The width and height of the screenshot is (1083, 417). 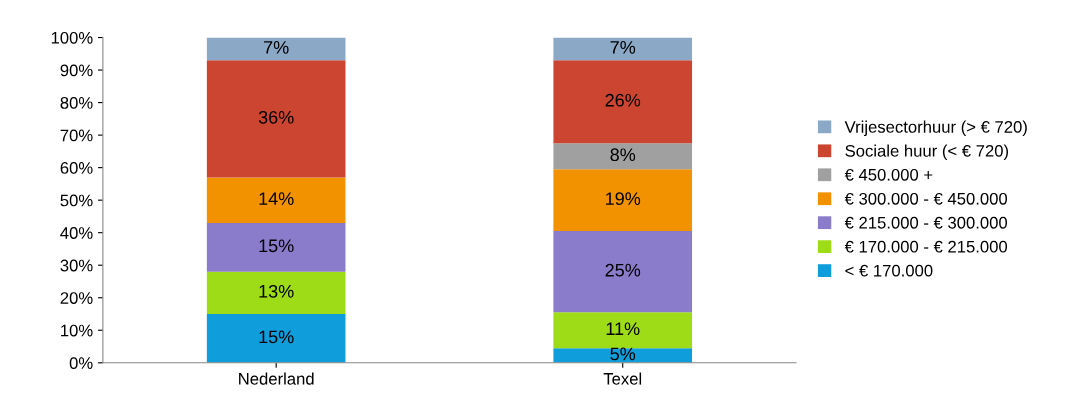 I want to click on y-tick-label: 40%, so click(x=76, y=233).